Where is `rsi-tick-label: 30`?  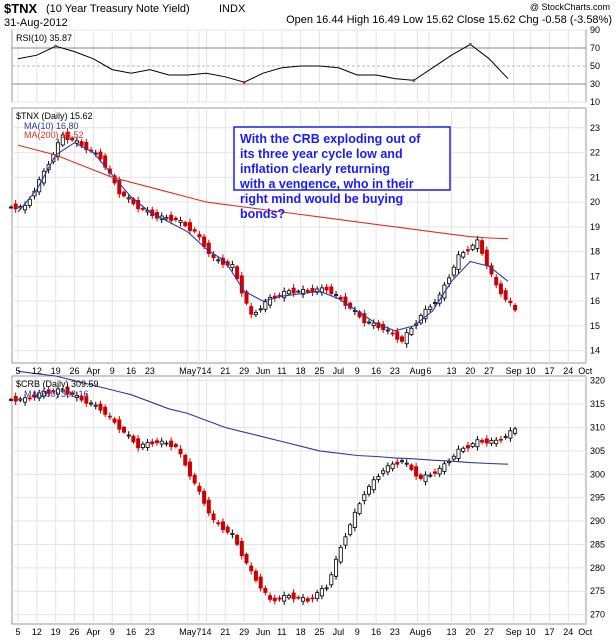 rsi-tick-label: 30 is located at coordinates (595, 84).